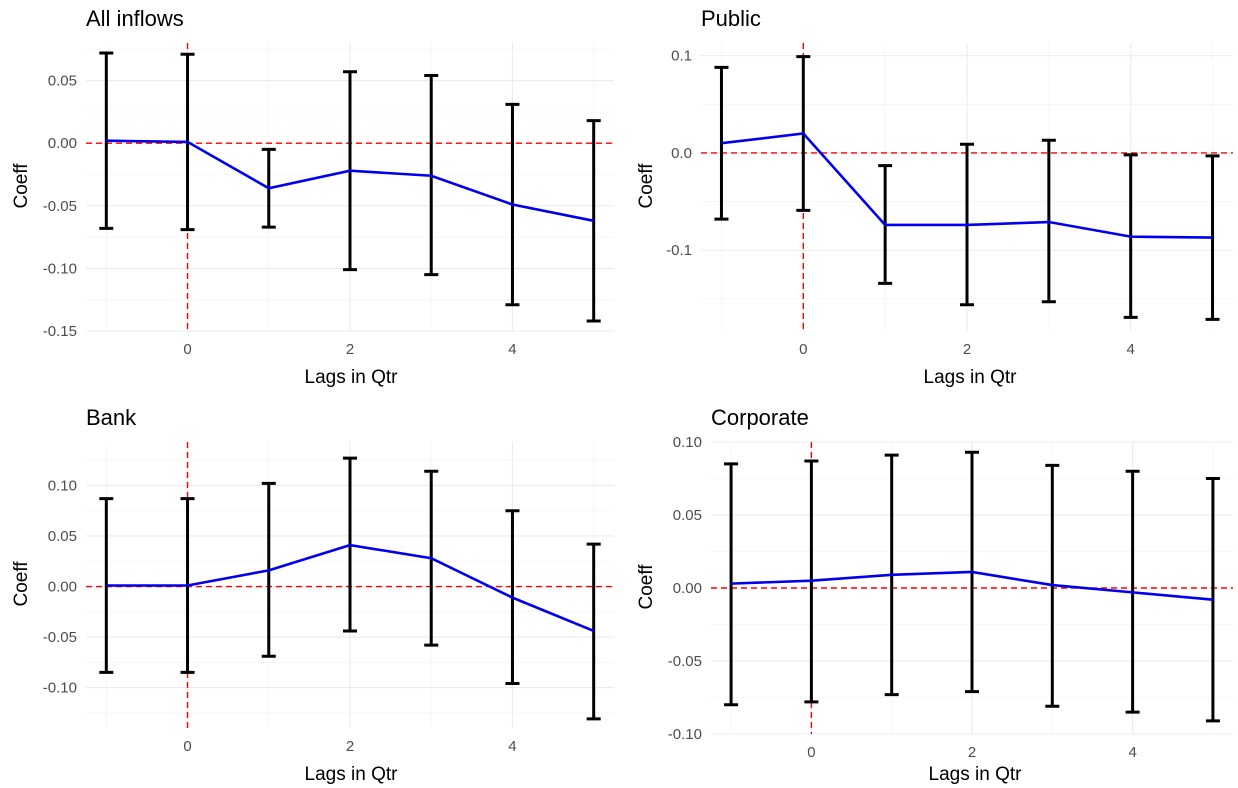 This screenshot has height=788, width=1238. What do you see at coordinates (731, 18) in the screenshot?
I see `chart-title: Public` at bounding box center [731, 18].